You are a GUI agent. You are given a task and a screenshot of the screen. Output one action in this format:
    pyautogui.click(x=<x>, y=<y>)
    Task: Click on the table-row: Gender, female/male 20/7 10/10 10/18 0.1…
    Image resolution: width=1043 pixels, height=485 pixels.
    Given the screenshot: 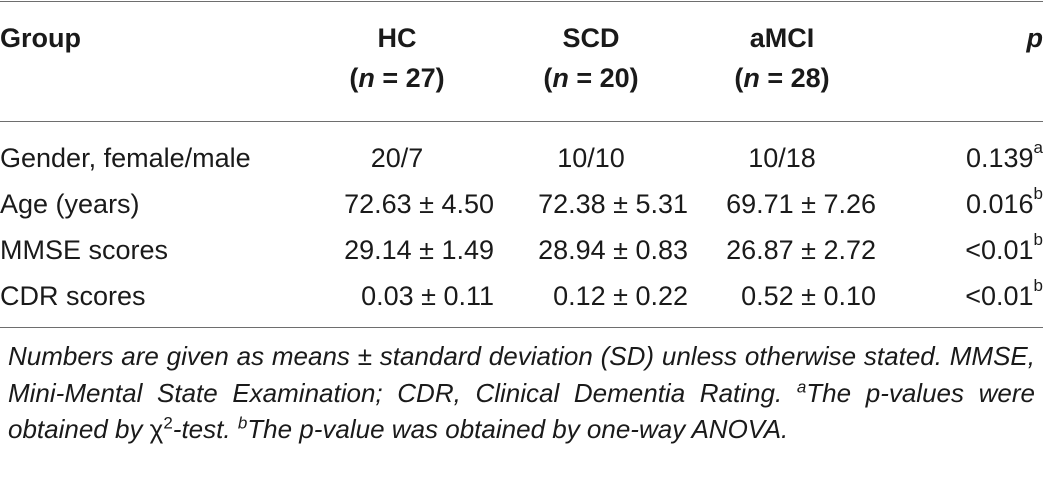 What is the action you would take?
    pyautogui.click(x=521, y=151)
    